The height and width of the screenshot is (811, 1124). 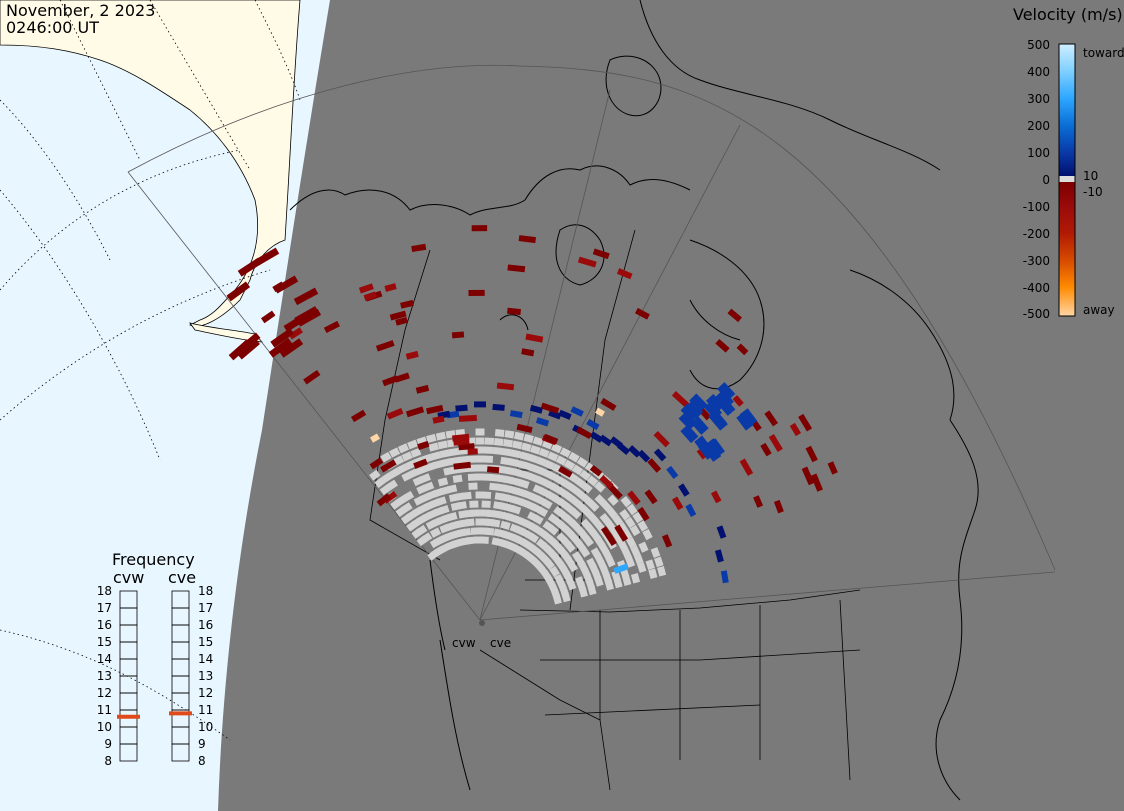 I want to click on colorbar-tick-label: -100, so click(x=1036, y=207).